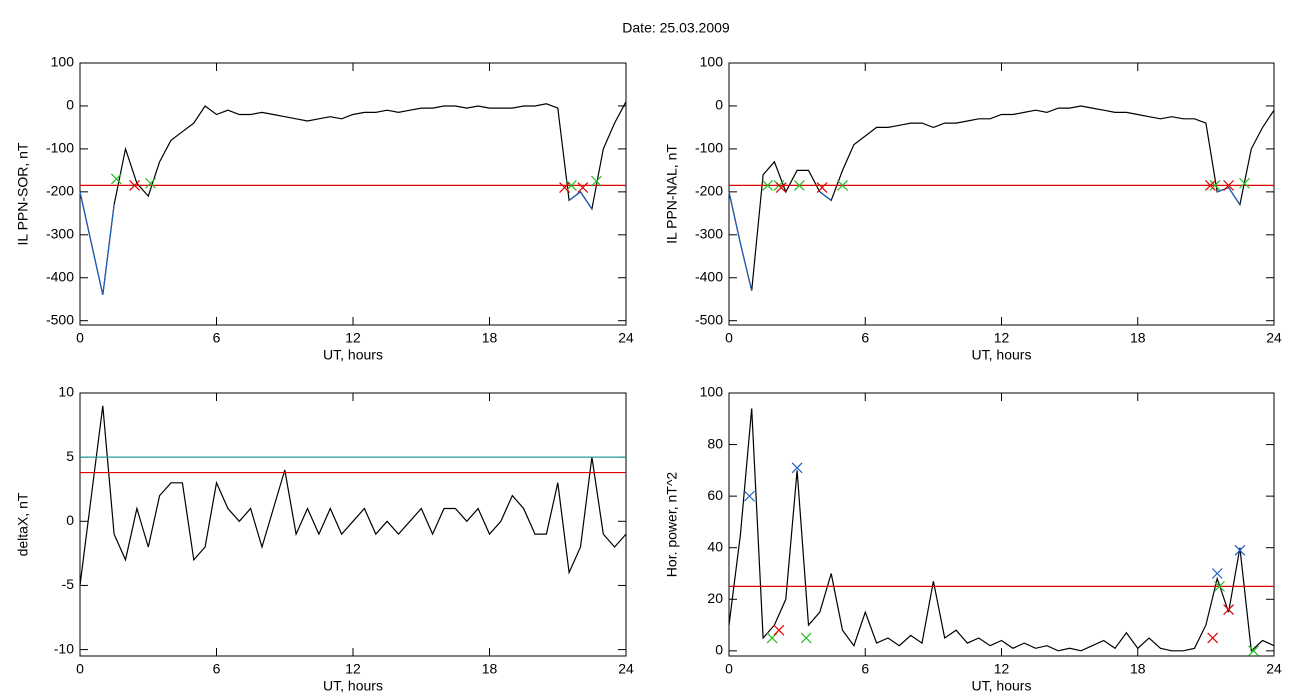 Image resolution: width=1300 pixels, height=700 pixels. I want to click on figure-title: Date: 25.03.2009, so click(676, 28).